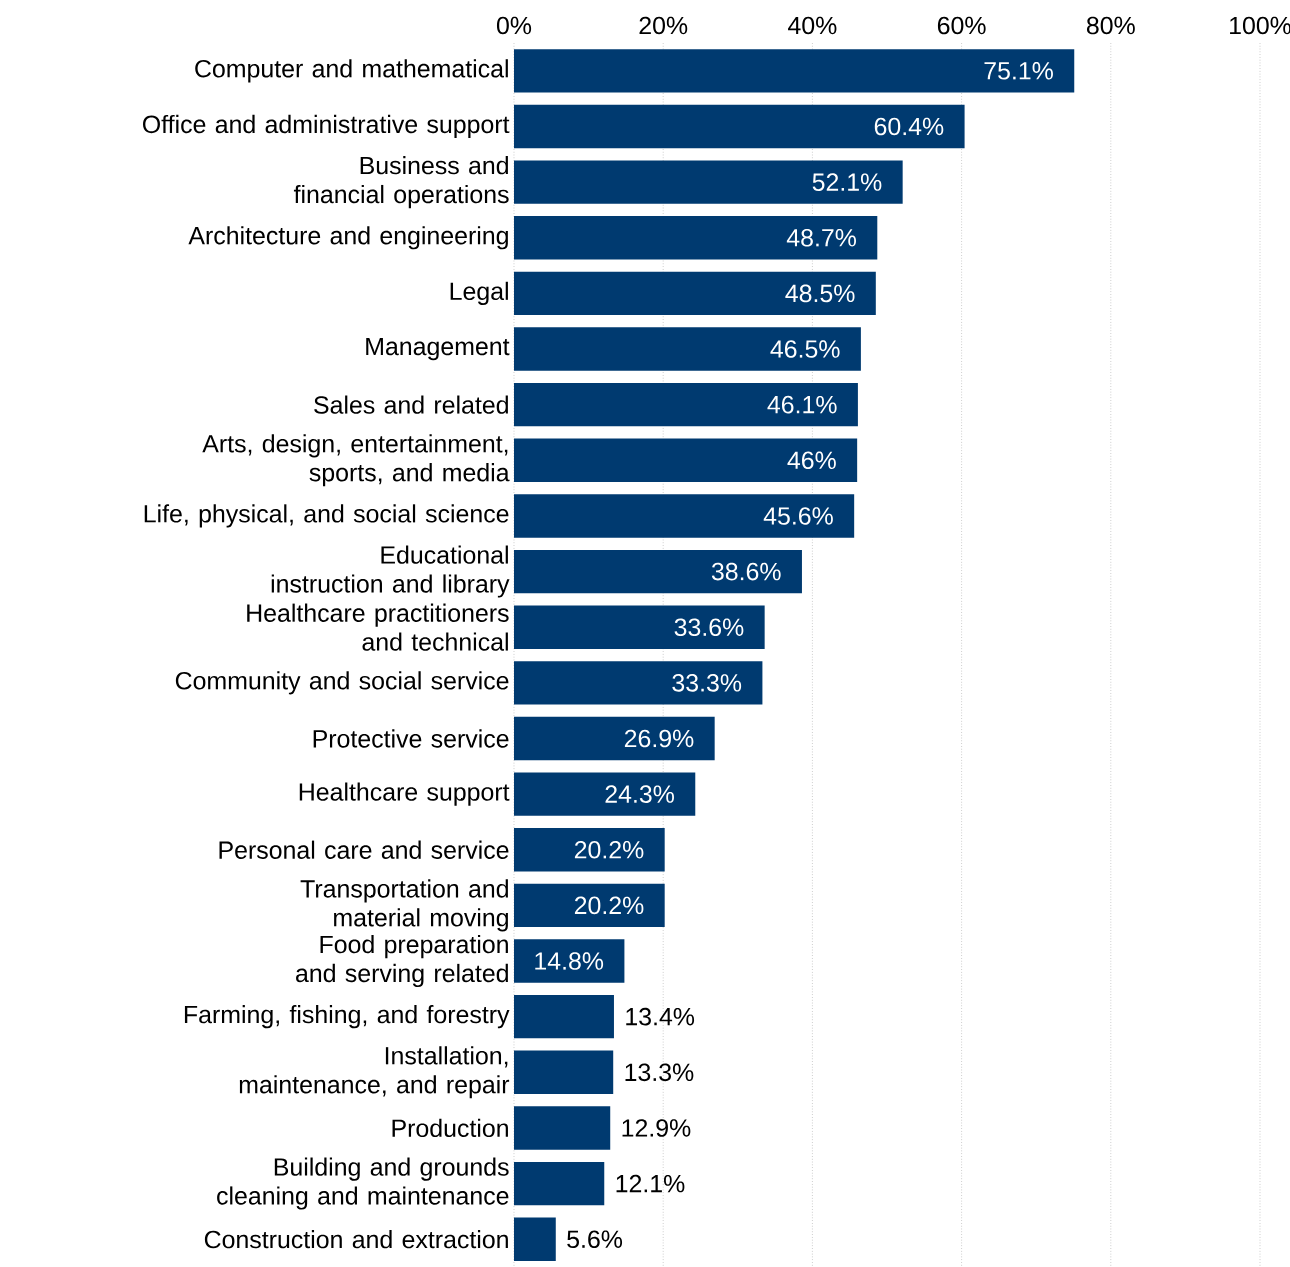 This screenshot has height=1267, width=1290. Describe the element at coordinates (342, 683) in the screenshot. I see `y-tick-label: Community and social service` at that location.